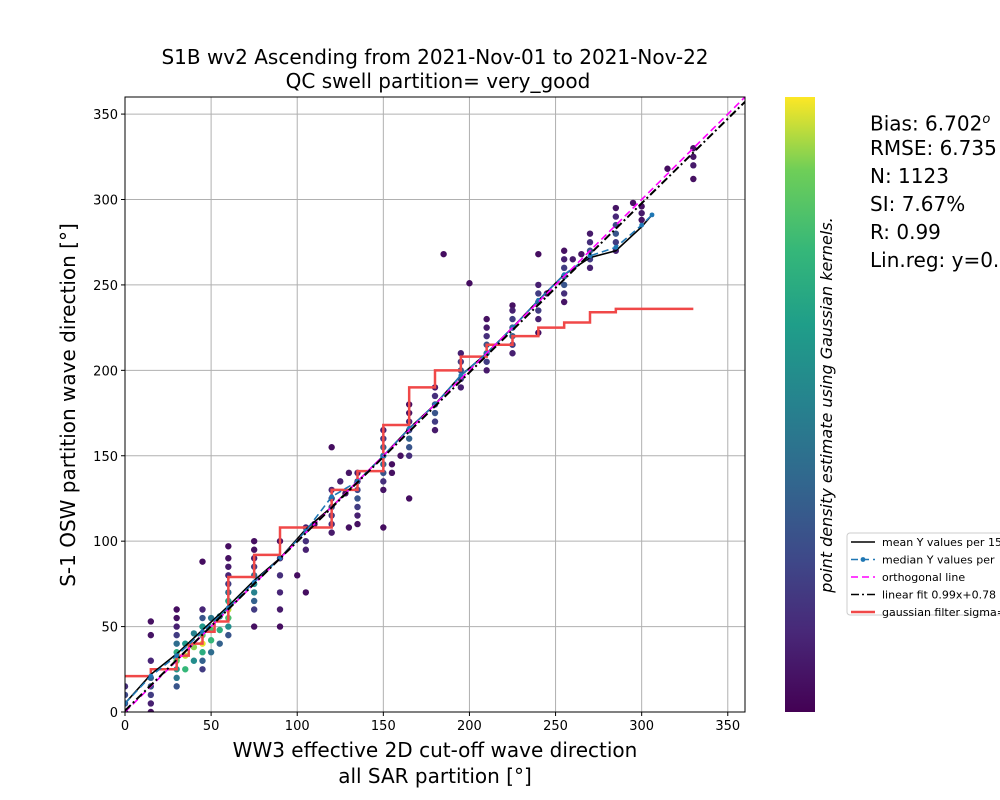 This screenshot has height=800, width=1000. What do you see at coordinates (934, 121) in the screenshot?
I see `stat-bias: Bias: 6.702o` at bounding box center [934, 121].